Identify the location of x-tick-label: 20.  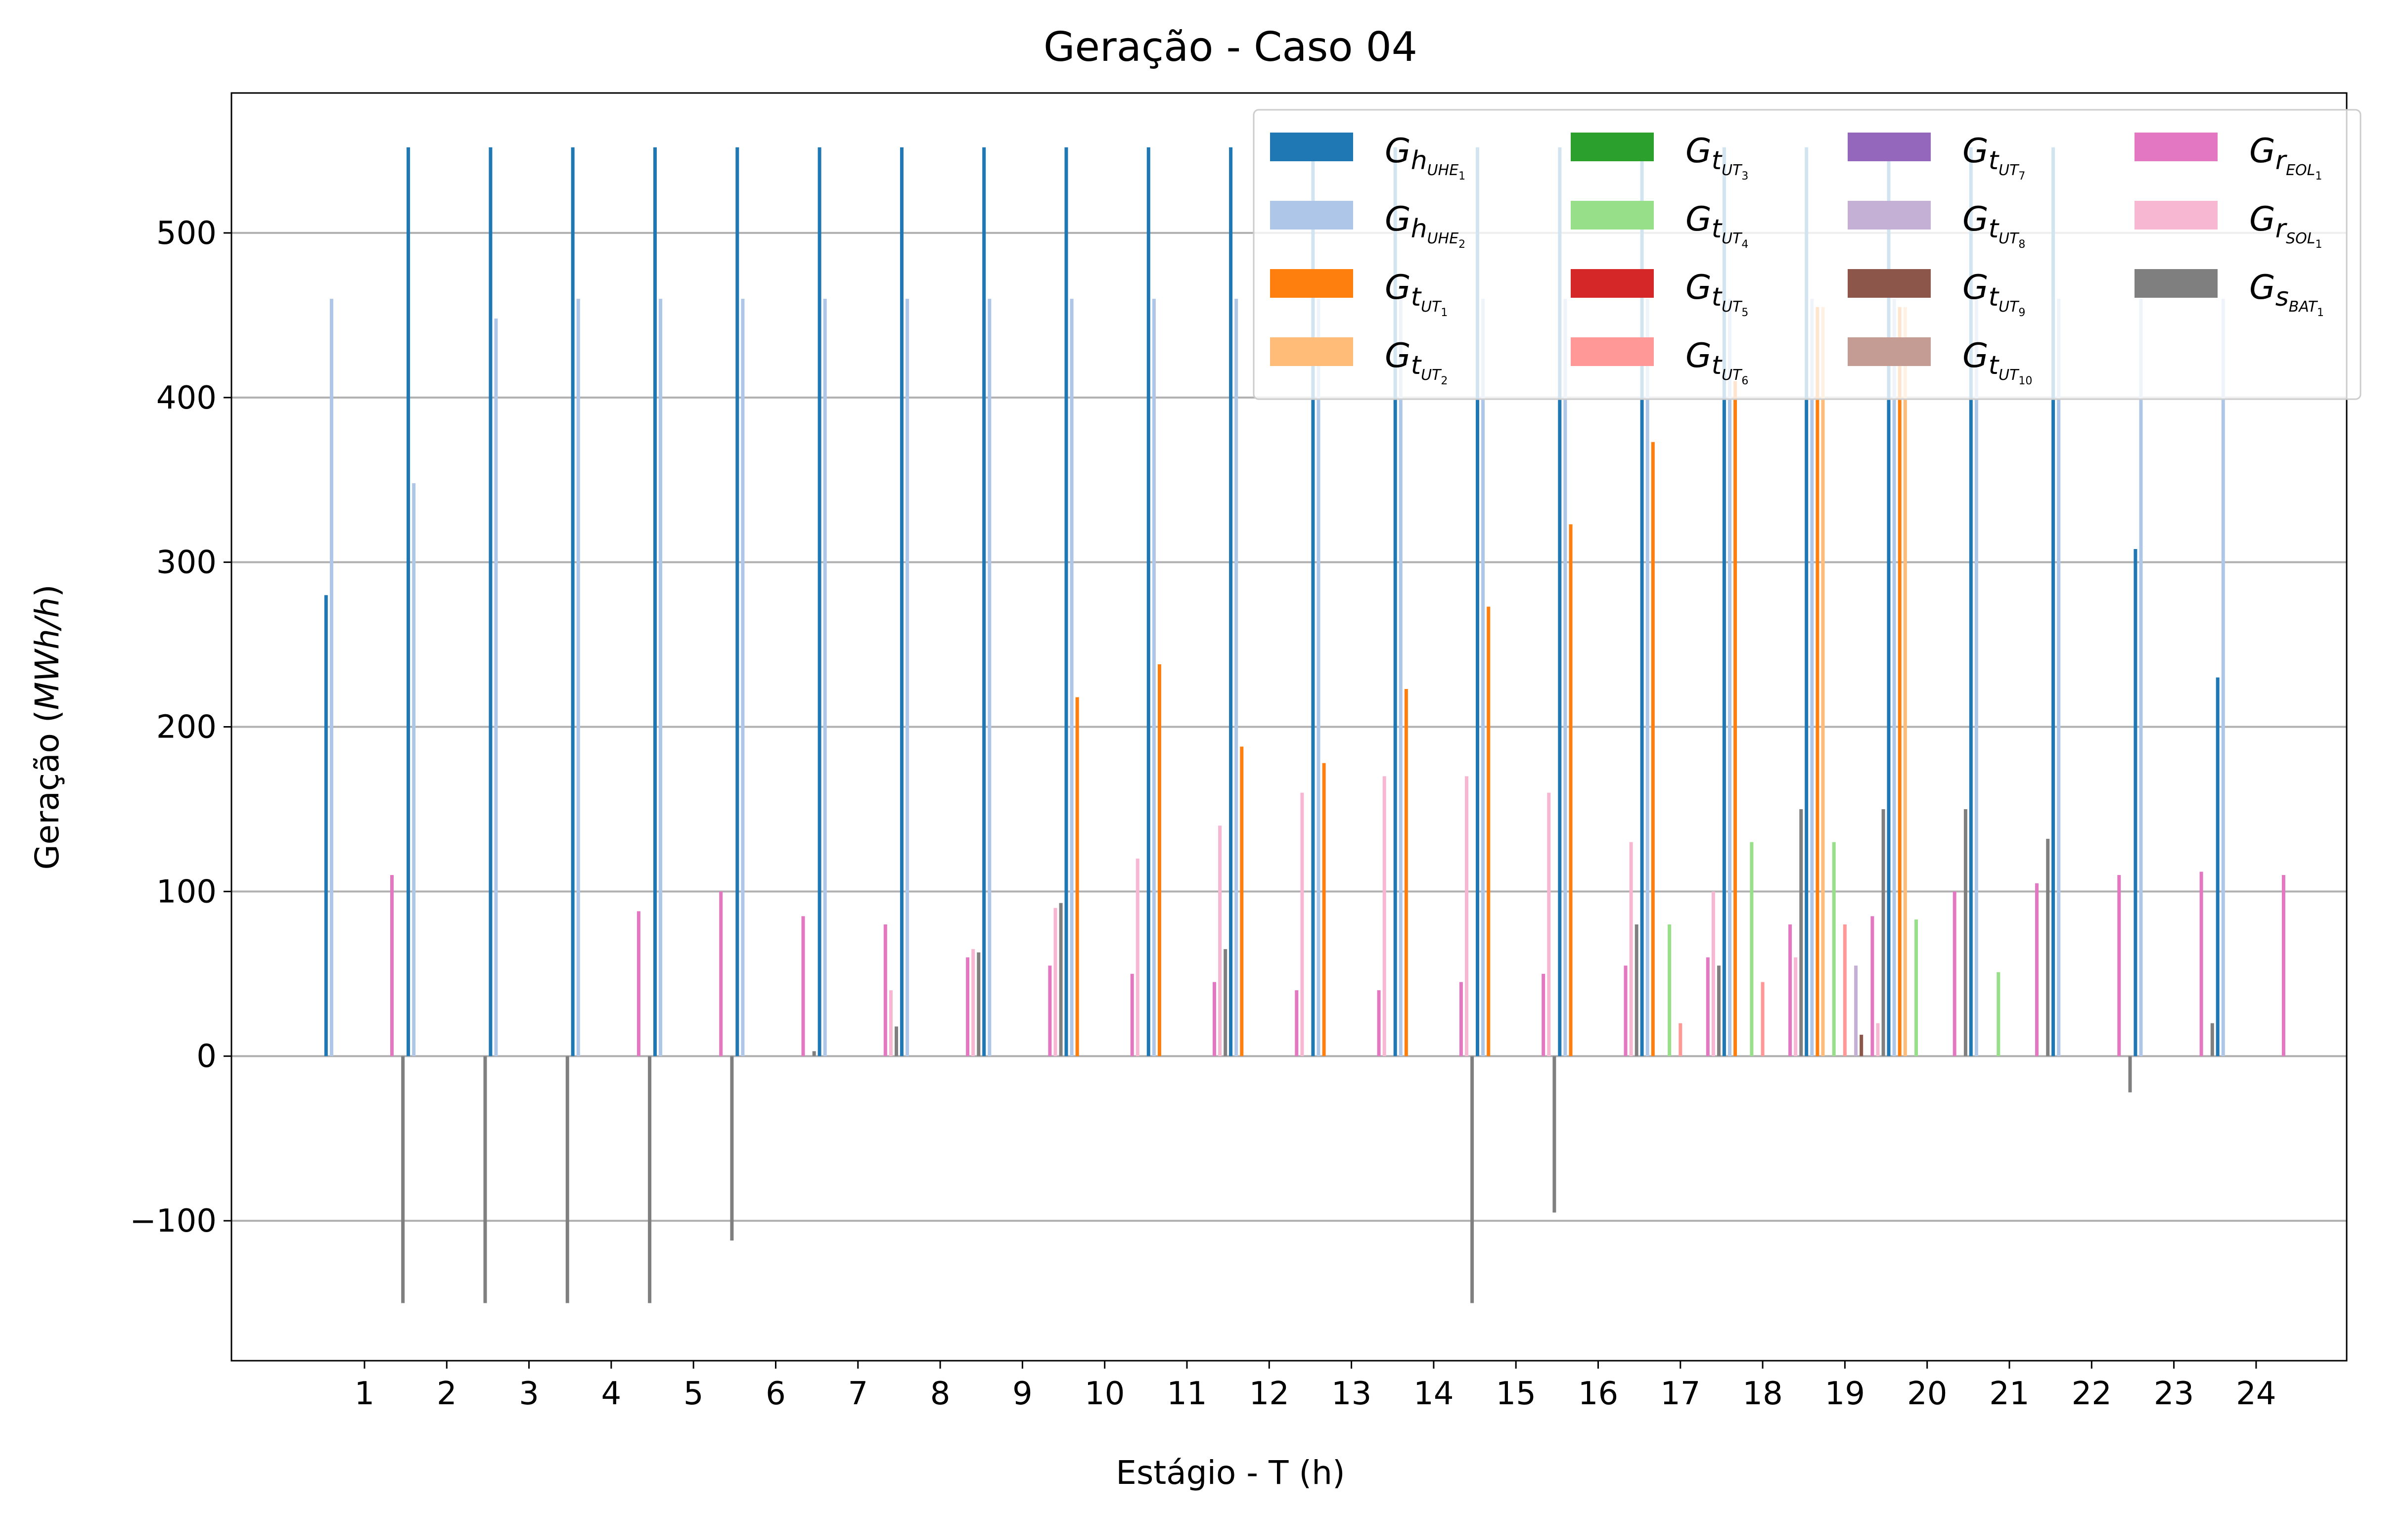
(1927, 1394).